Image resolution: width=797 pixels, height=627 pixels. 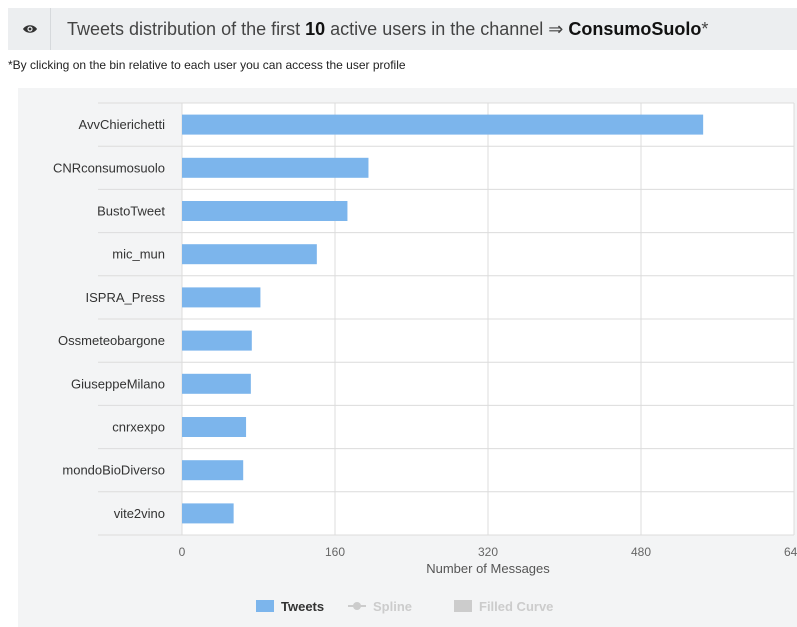 I want to click on eye-icon, so click(x=30, y=29).